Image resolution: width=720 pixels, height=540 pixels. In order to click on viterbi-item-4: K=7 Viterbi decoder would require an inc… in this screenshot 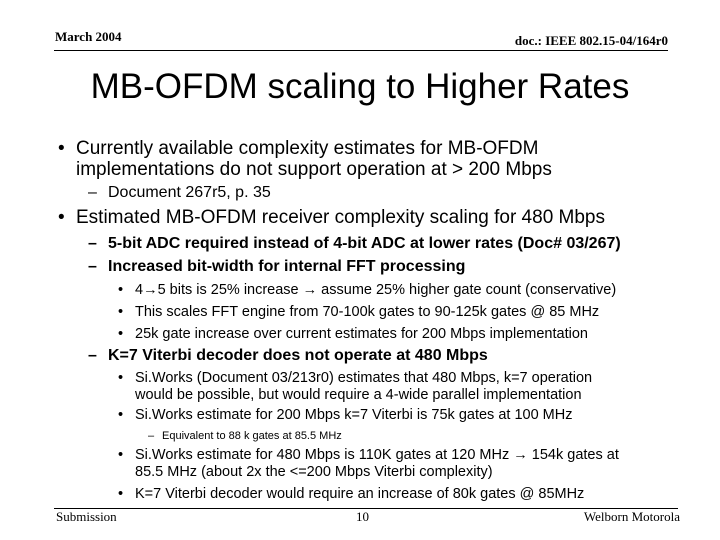, I will do `click(360, 494)`.